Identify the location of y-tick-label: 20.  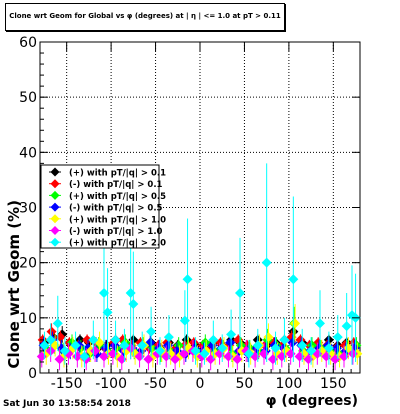
(28, 264).